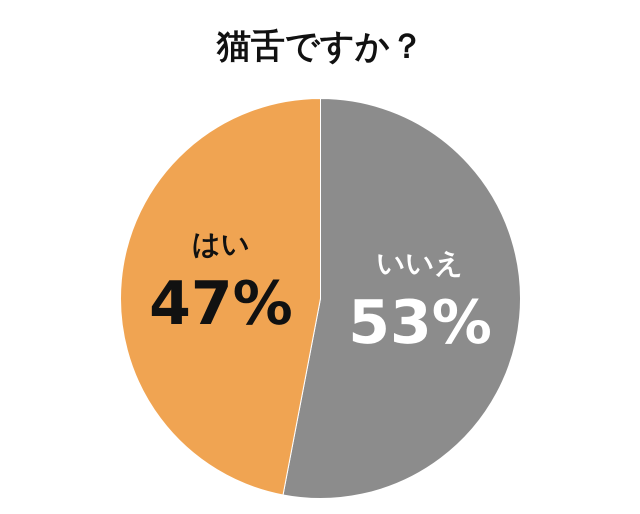 This screenshot has width=640, height=514. What do you see at coordinates (320, 46) in the screenshot?
I see `chart-title: 猫舌ですか？` at bounding box center [320, 46].